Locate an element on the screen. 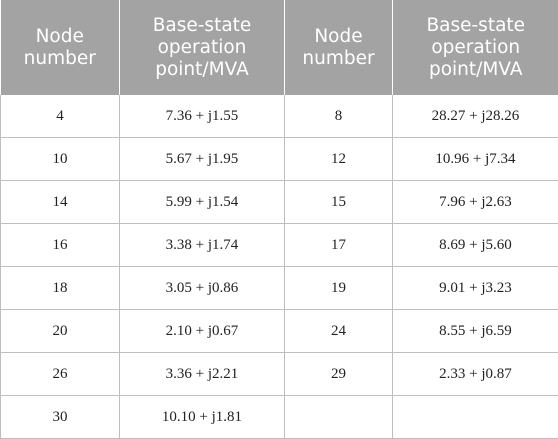 This screenshot has height=439, width=558. table-row: 20 2.10 + j0.67 24 8.55 + j6.59 is located at coordinates (279, 331).